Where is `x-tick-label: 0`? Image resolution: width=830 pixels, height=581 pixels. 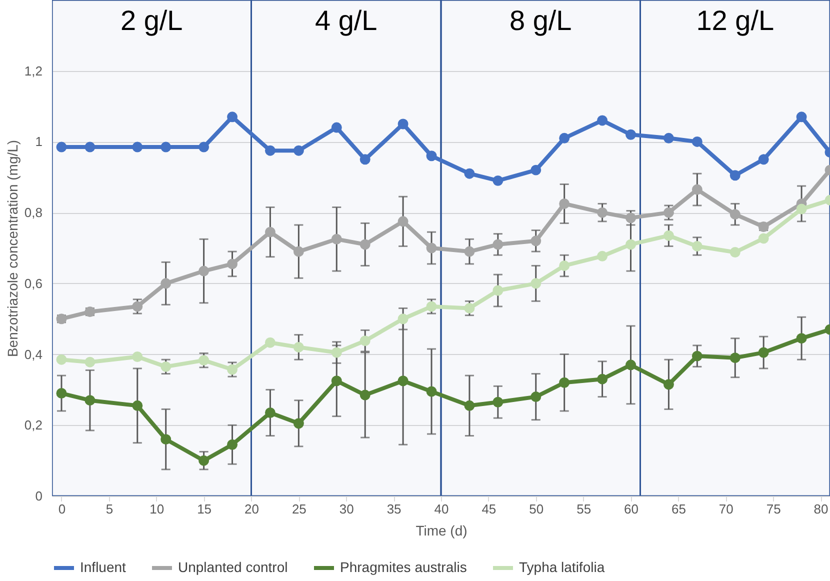 x-tick-label: 0 is located at coordinates (62, 509).